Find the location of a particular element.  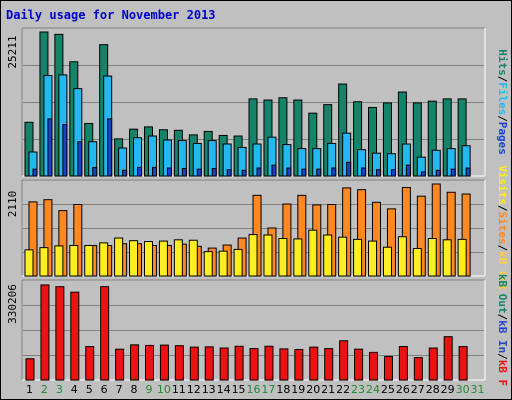

legend-label: Files is located at coordinates (502, 98).